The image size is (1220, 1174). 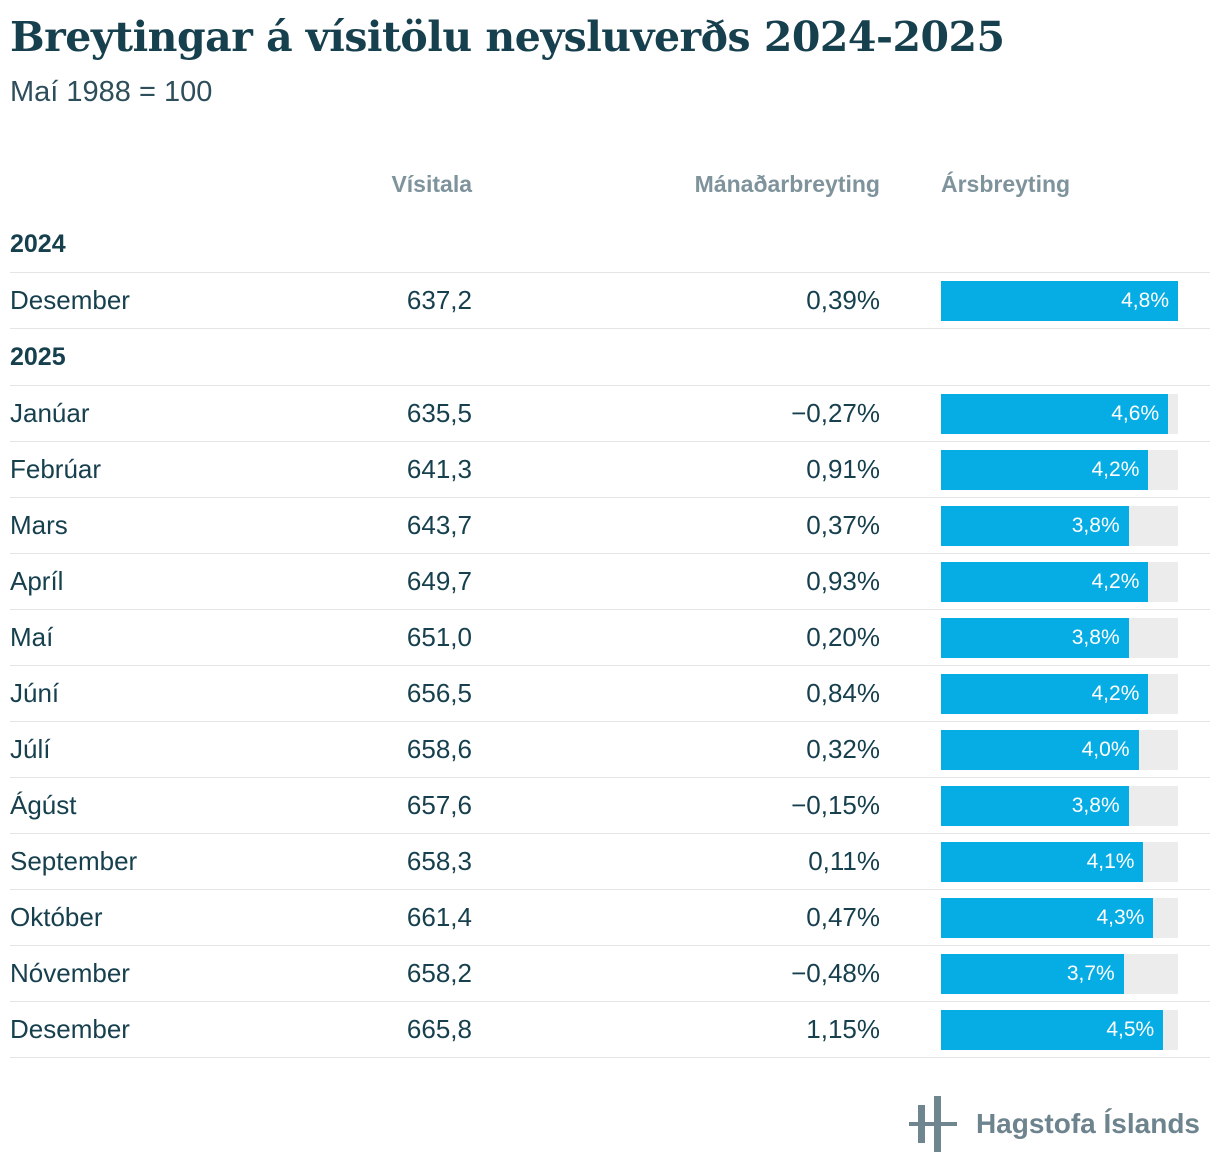 What do you see at coordinates (844, 861) in the screenshot?
I see `manadarbreyting-cell: 0,11%` at bounding box center [844, 861].